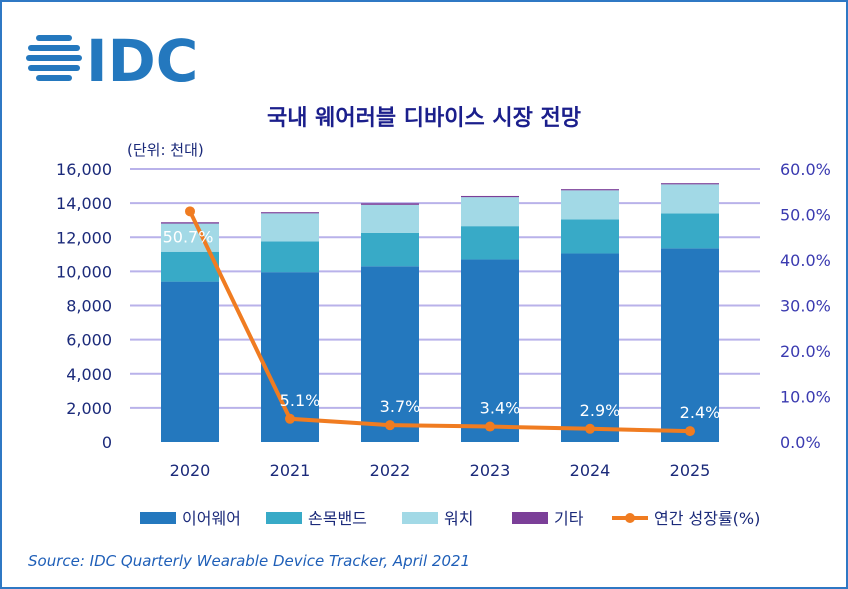  I want to click on x-tick-label: 2023, so click(490, 470).